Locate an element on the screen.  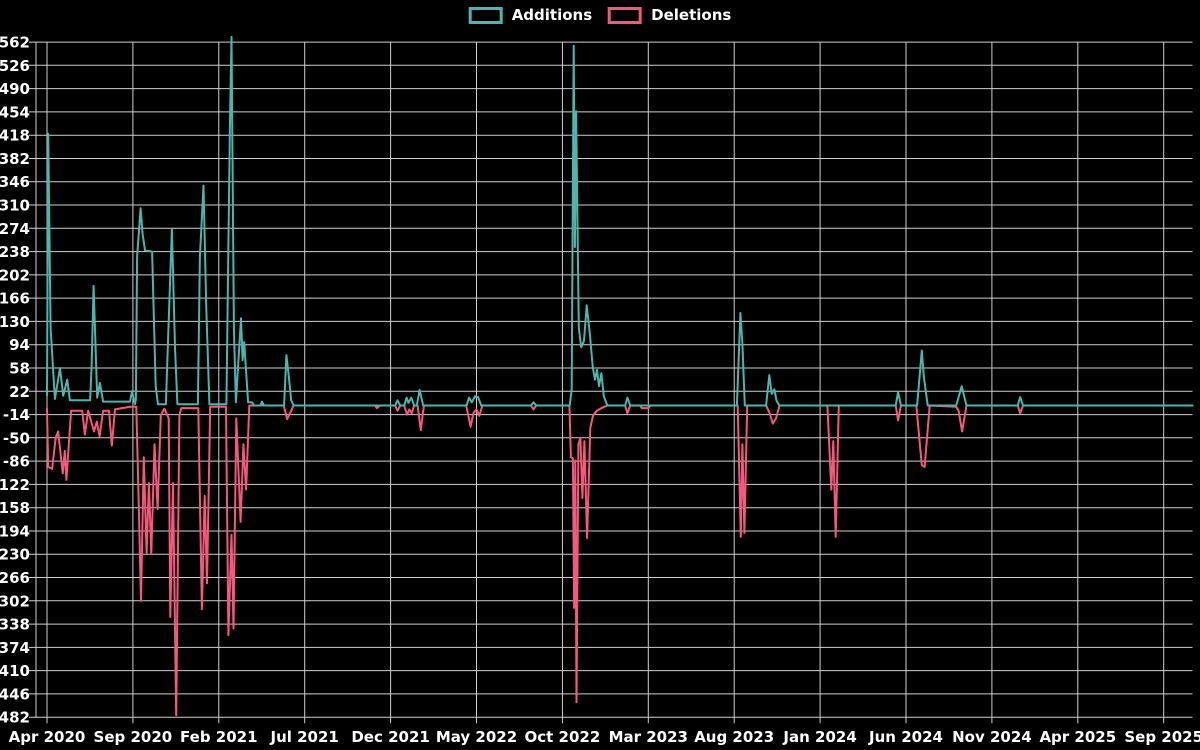
y-tick-label: -446 is located at coordinates (15, 694).